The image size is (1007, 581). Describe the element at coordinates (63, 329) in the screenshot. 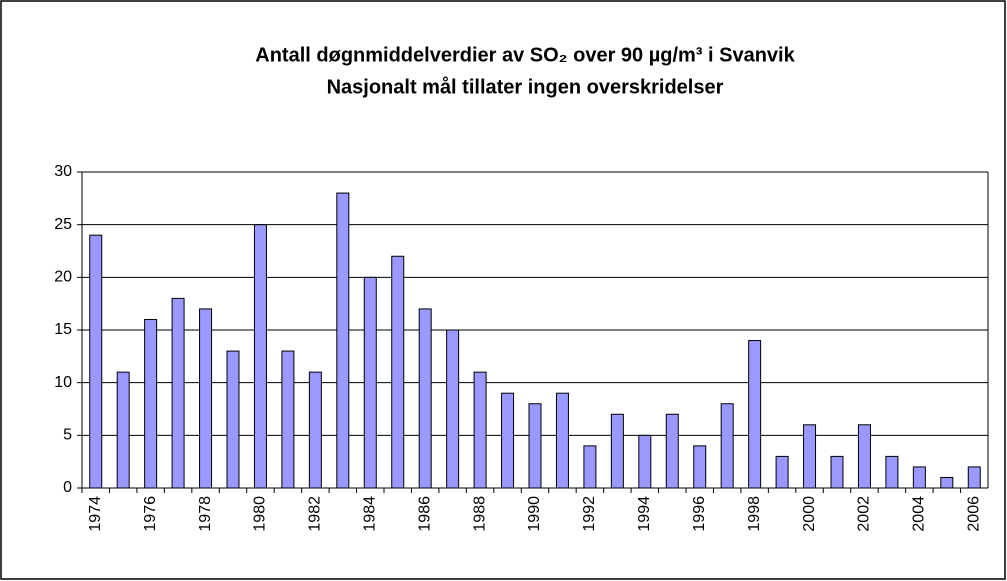

I see `y-tick-label: 15` at that location.